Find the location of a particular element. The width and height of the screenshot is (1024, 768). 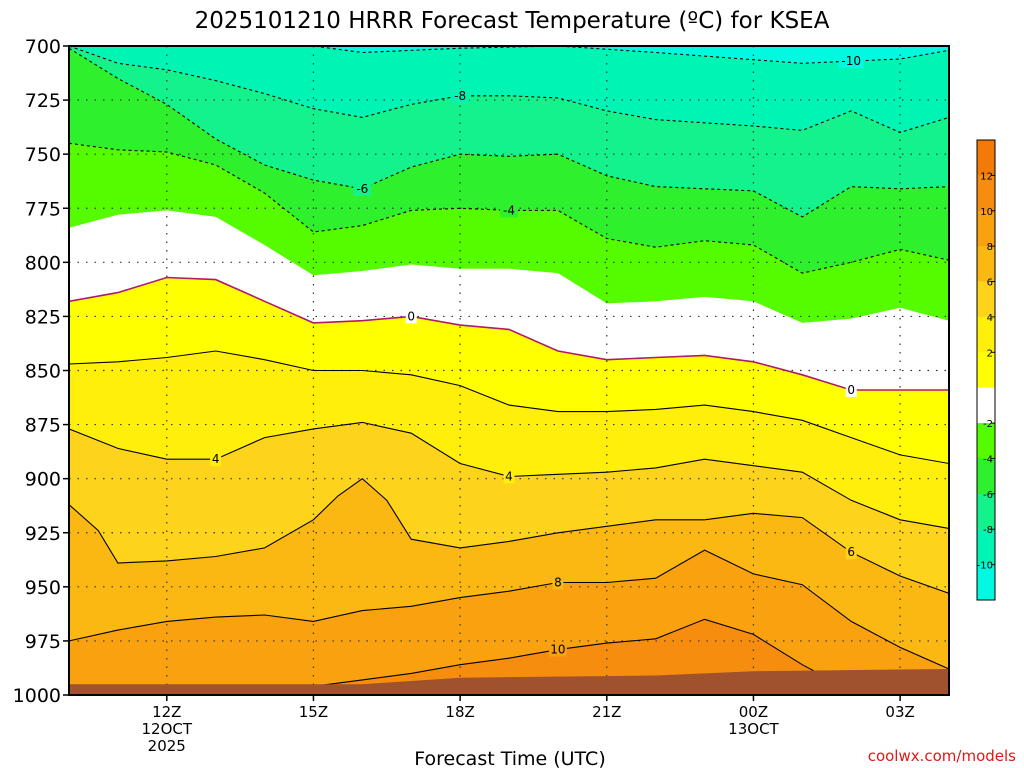

contour-line--4 is located at coordinates (509, 208).